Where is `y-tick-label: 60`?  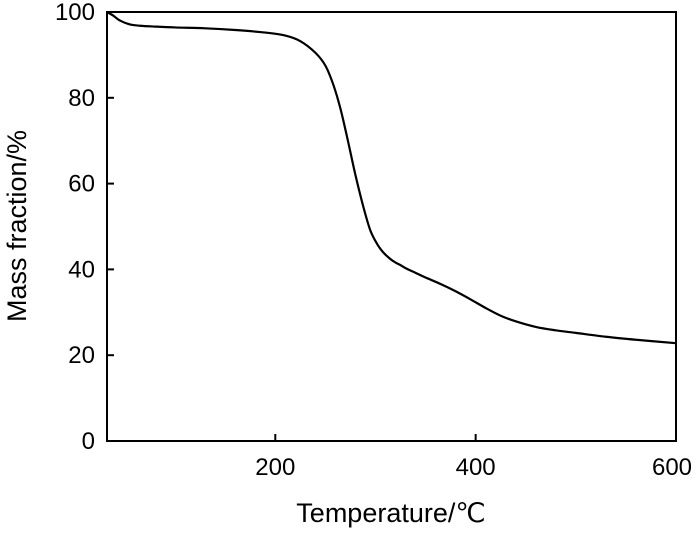
y-tick-label: 60 is located at coordinates (81, 184).